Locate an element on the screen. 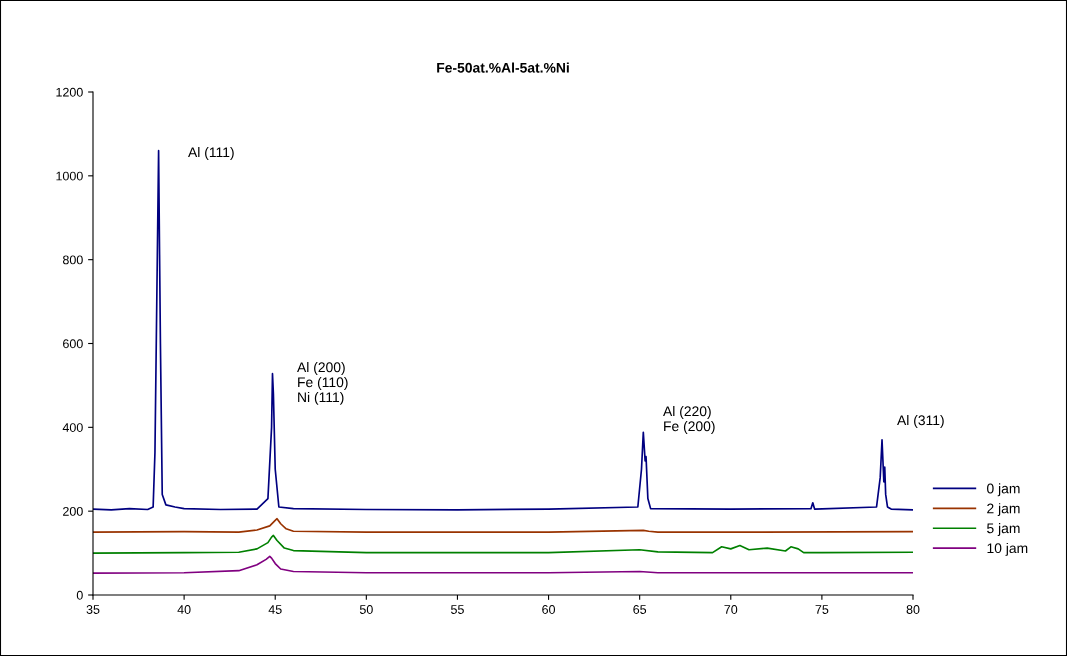 The width and height of the screenshot is (1067, 656). annotation: Al (111) is located at coordinates (211, 153).